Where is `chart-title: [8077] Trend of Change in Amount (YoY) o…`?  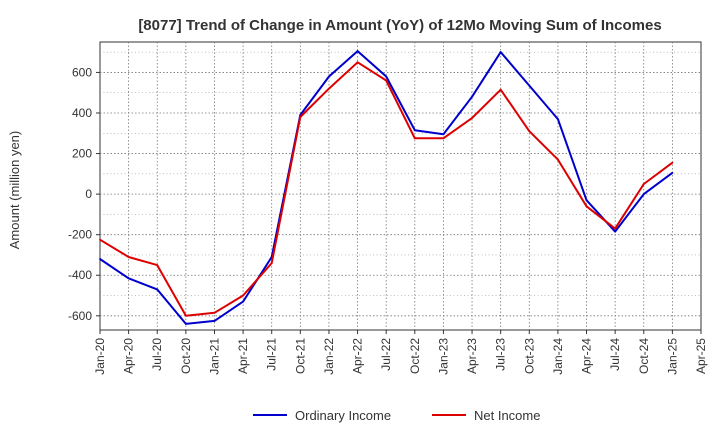
chart-title: [8077] Trend of Change in Amount (YoY) o… is located at coordinates (399, 25).